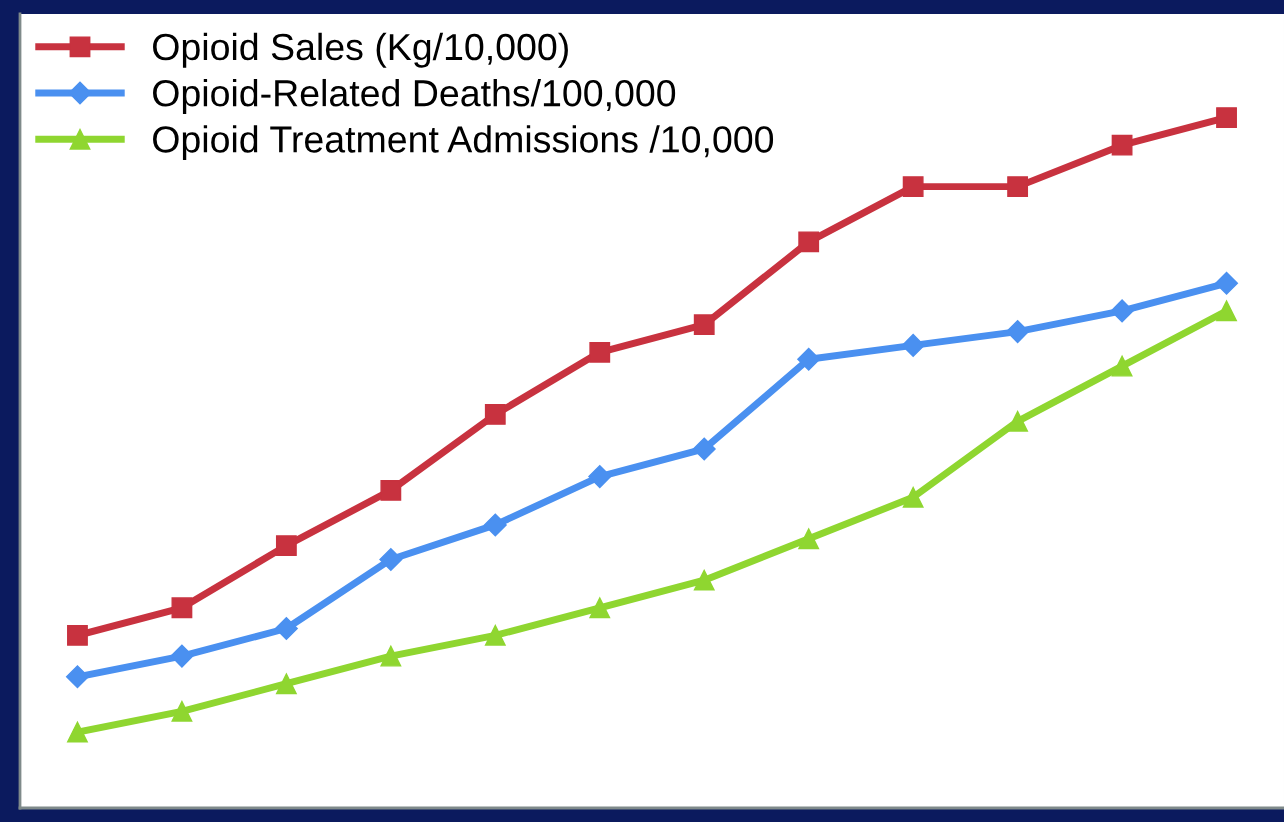 The height and width of the screenshot is (822, 1284). Describe the element at coordinates (414, 96) in the screenshot. I see `legend-label: Opioid-Related Deaths/100,000` at that location.